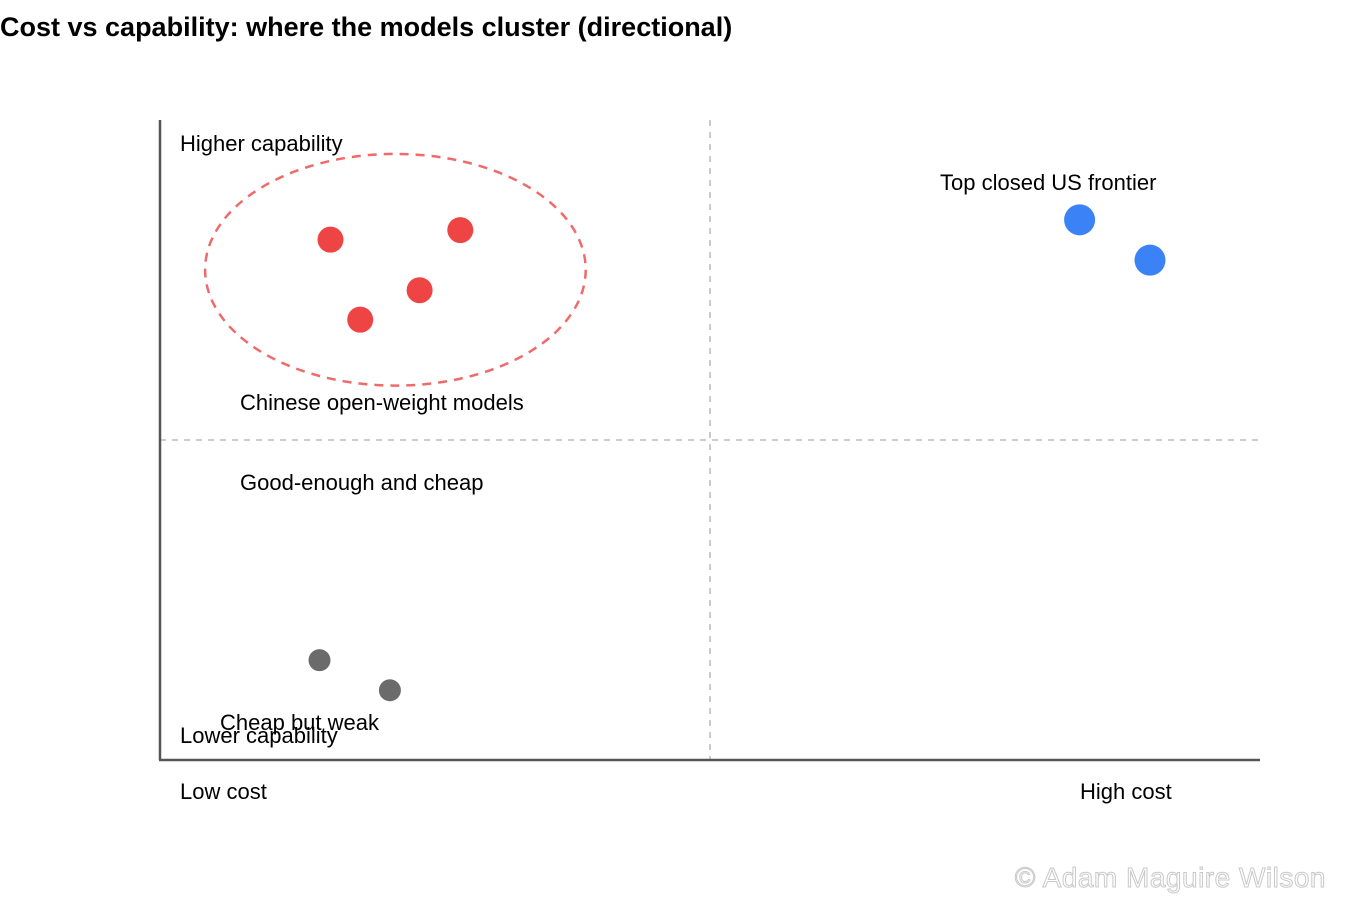 Image resolution: width=1360 pixels, height=920 pixels. What do you see at coordinates (382, 402) in the screenshot?
I see `chinese-models-label: Chinese open-weight models` at bounding box center [382, 402].